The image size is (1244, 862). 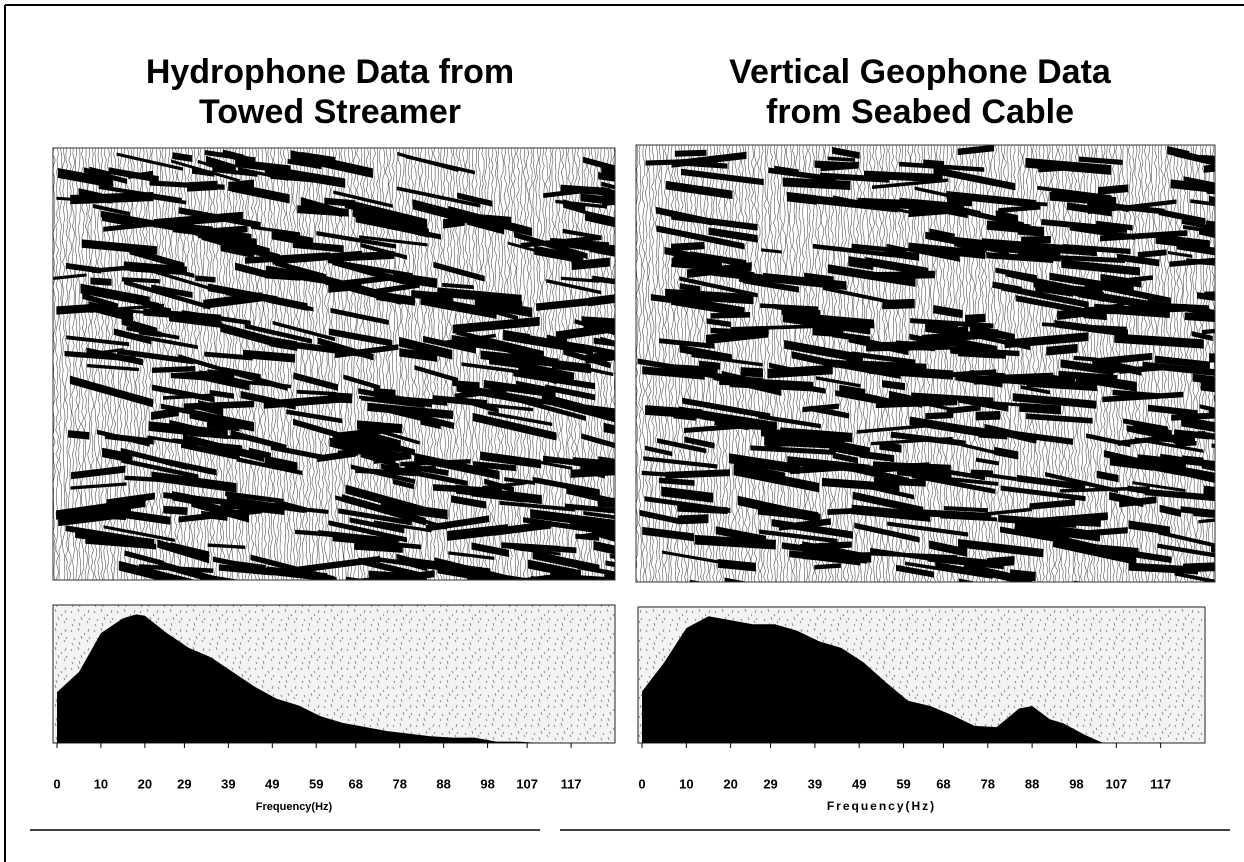 I want to click on x-tick-label: 10, so click(x=101, y=783).